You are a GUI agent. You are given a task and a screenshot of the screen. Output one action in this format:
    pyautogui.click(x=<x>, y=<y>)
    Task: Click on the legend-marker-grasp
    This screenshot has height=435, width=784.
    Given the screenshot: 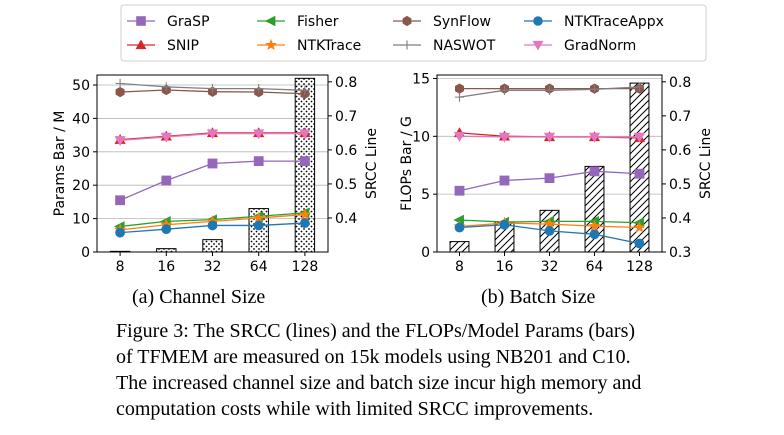 What is the action you would take?
    pyautogui.click(x=141, y=21)
    